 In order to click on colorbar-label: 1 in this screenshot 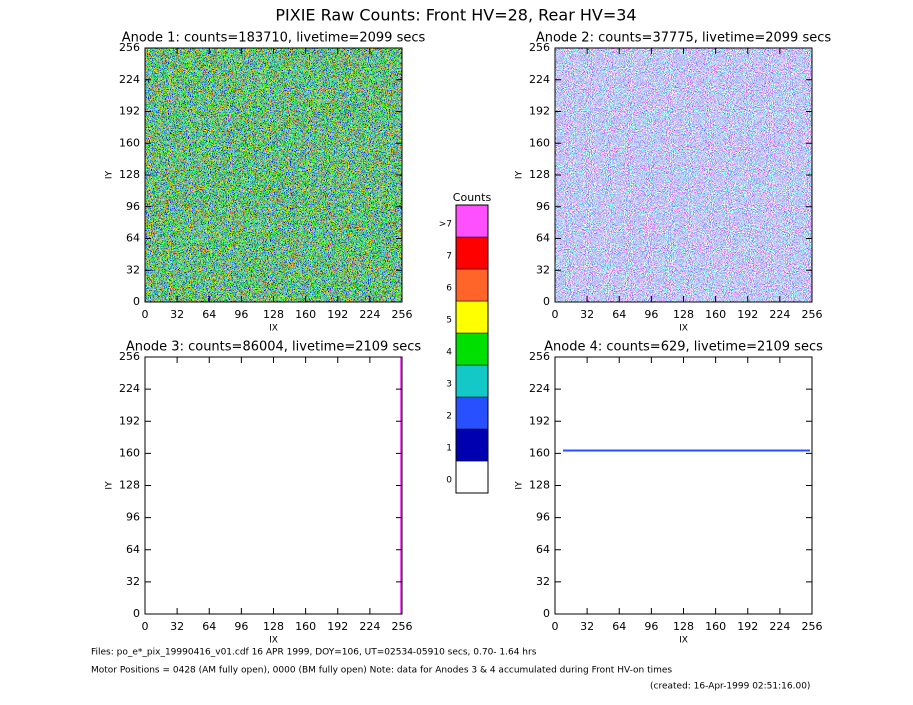, I will do `click(449, 449)`.